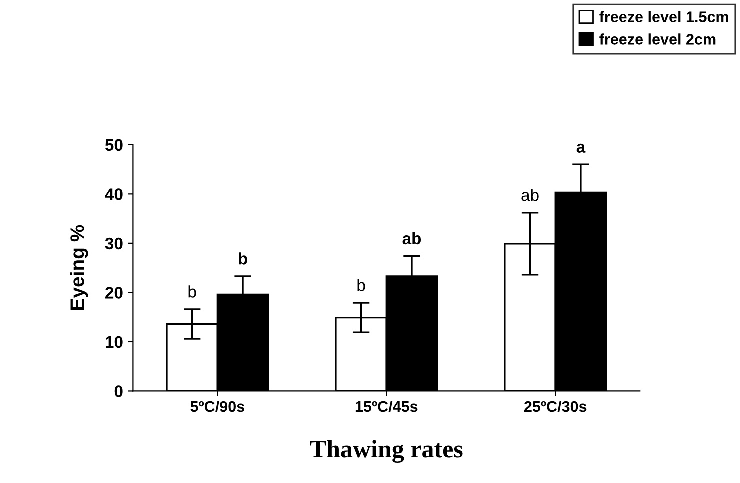  Describe the element at coordinates (114, 145) in the screenshot. I see `y-tick-label: 50` at that location.